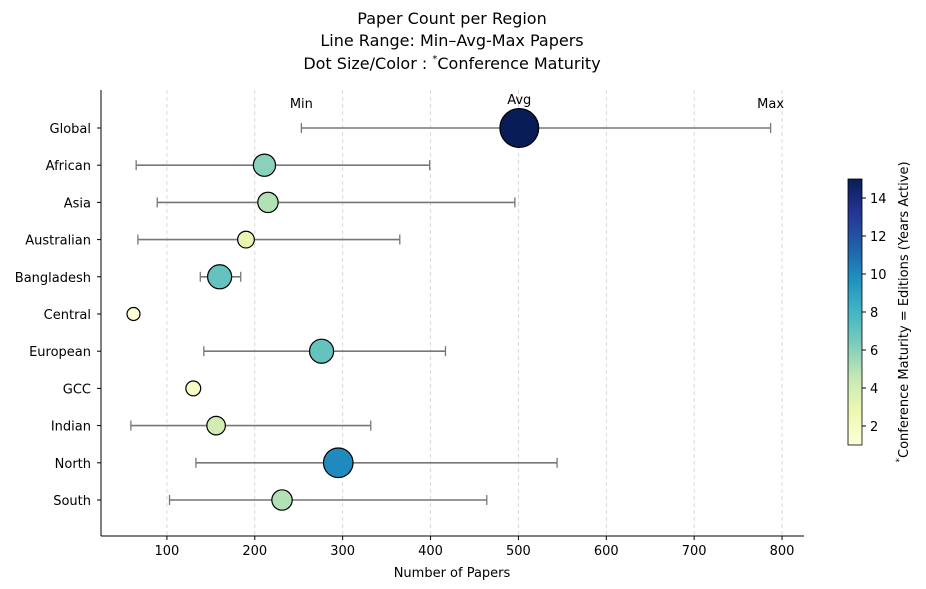 The width and height of the screenshot is (926, 589). Describe the element at coordinates (782, 551) in the screenshot. I see `x-tick-label: 800` at that location.